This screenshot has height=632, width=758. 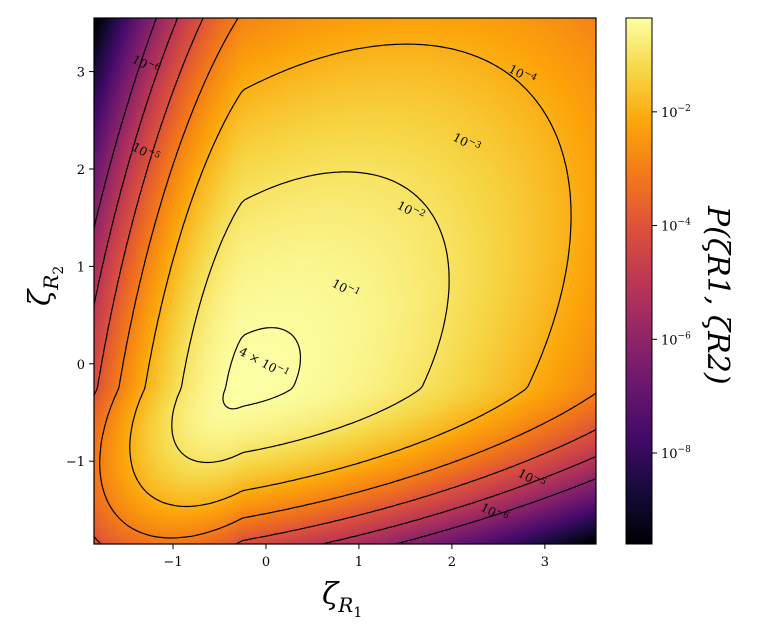 What do you see at coordinates (676, 339) in the screenshot?
I see `colorbar-tick-label: 10⁻⁶` at bounding box center [676, 339].